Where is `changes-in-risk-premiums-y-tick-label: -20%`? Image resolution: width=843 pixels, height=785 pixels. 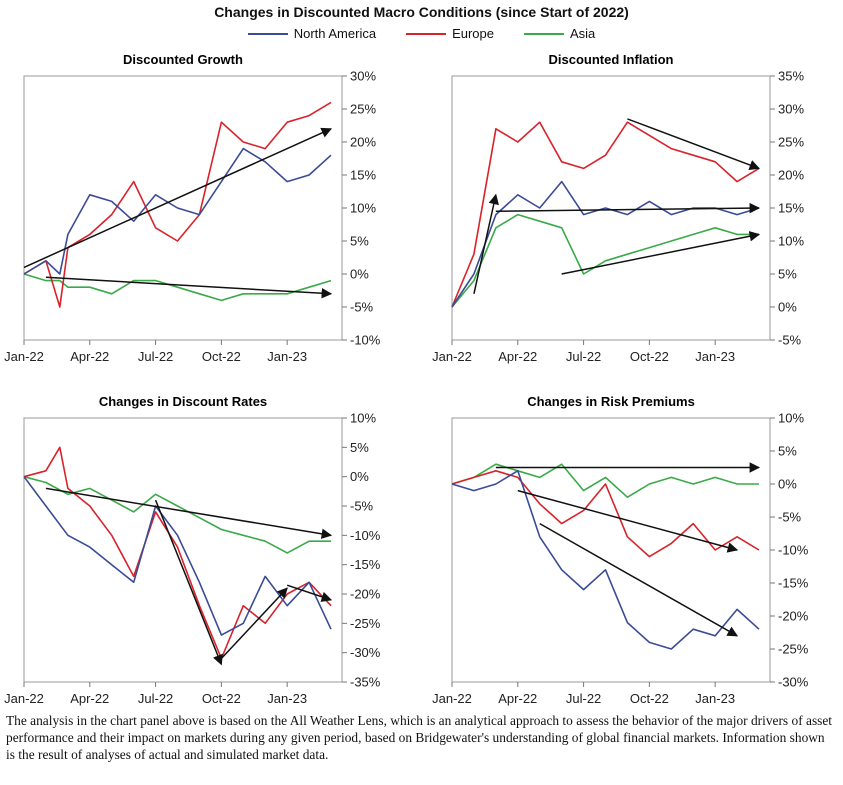
changes-in-risk-premiums-y-tick-label: -20% is located at coordinates (793, 616).